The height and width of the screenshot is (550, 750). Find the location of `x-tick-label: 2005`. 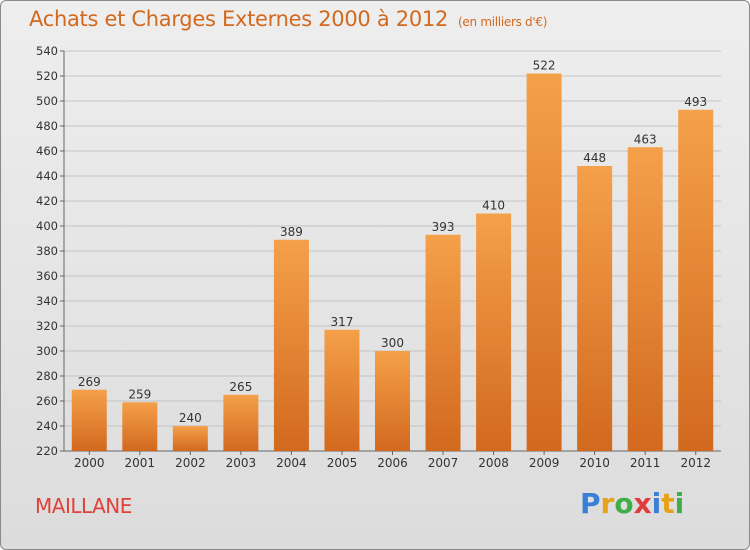

x-tick-label: 2005 is located at coordinates (342, 463).